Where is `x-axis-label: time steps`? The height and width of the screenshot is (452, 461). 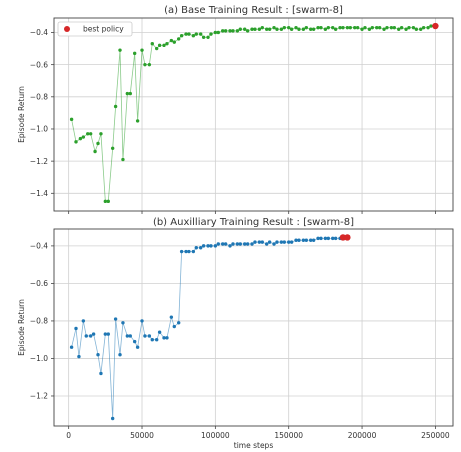
x-axis-label: time steps is located at coordinates (254, 445).